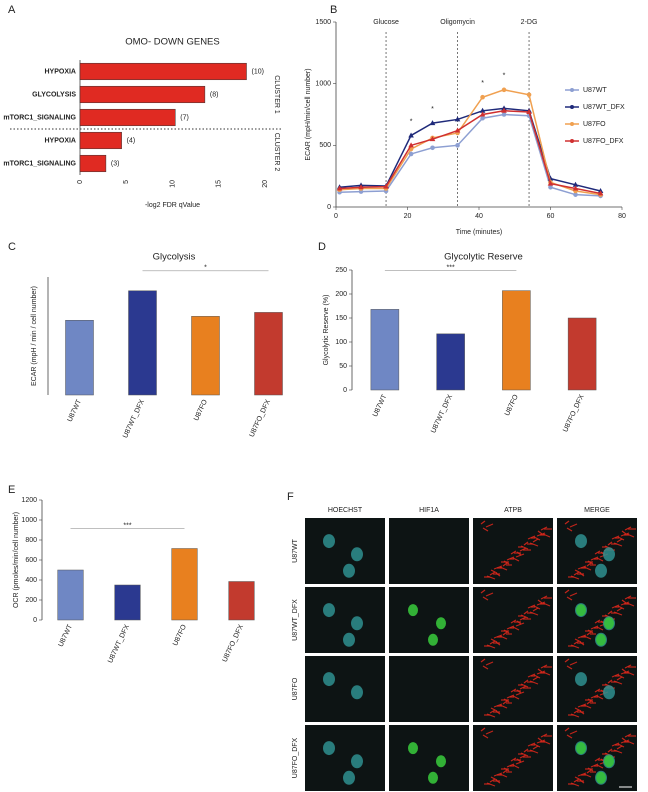  What do you see at coordinates (479, 232) in the screenshot?
I see `x-axis-label: Time (minutes)` at bounding box center [479, 232].